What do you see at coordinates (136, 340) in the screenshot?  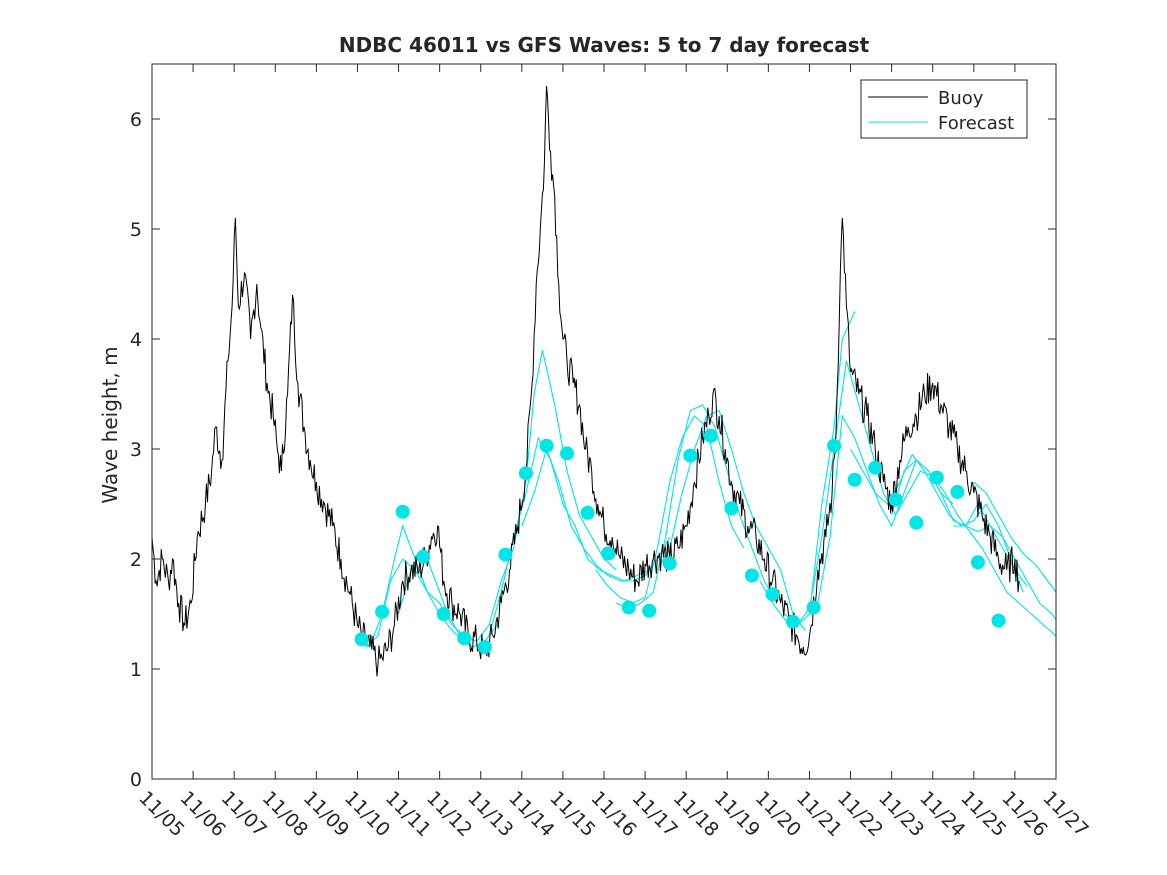 I see `y-tick-label: 4` at bounding box center [136, 340].